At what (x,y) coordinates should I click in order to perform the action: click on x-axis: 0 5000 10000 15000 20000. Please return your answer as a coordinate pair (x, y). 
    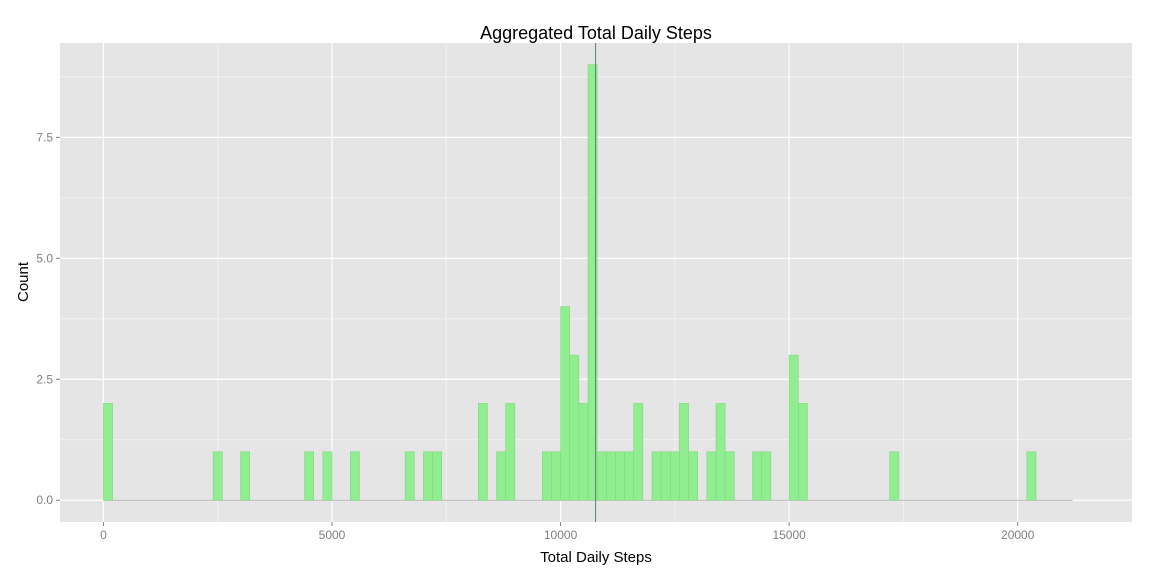
    Looking at the image, I should click on (567, 532).